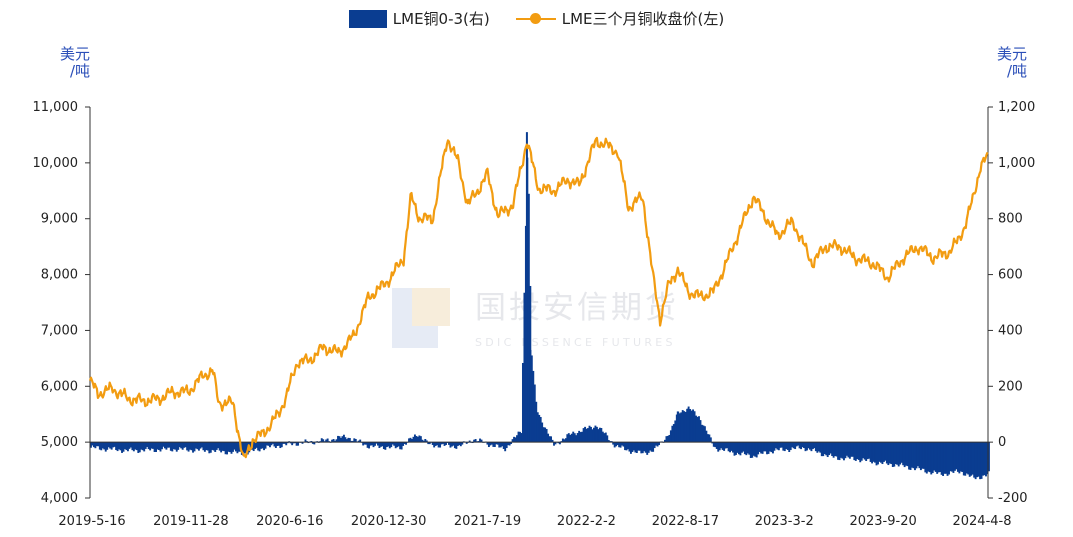 Image resolution: width=1073 pixels, height=537 pixels. What do you see at coordinates (389, 521) in the screenshot?
I see `x-tick-label: 2020-12-30` at bounding box center [389, 521].